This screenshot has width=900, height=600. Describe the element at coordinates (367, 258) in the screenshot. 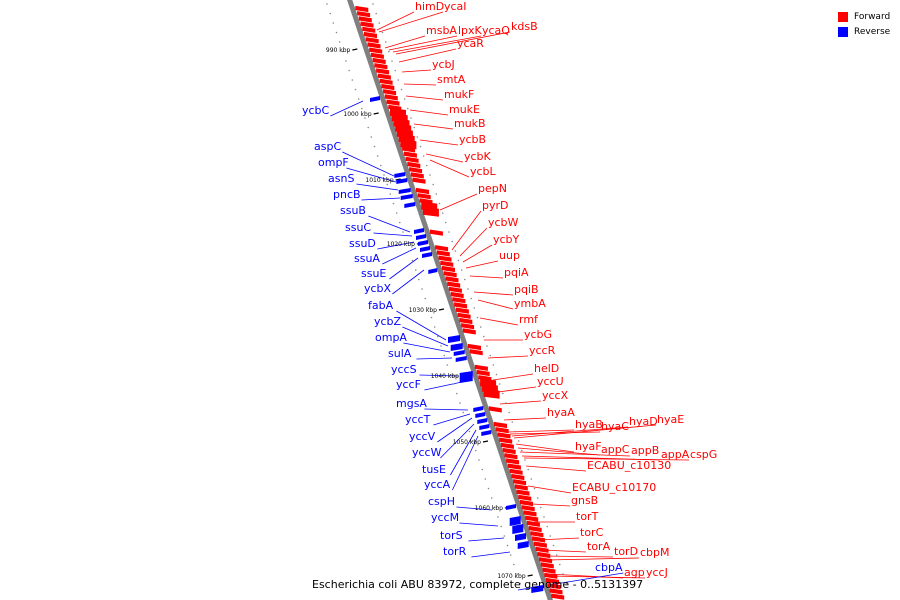

I see `reverse-gene-label-ssua: ssuA` at that location.